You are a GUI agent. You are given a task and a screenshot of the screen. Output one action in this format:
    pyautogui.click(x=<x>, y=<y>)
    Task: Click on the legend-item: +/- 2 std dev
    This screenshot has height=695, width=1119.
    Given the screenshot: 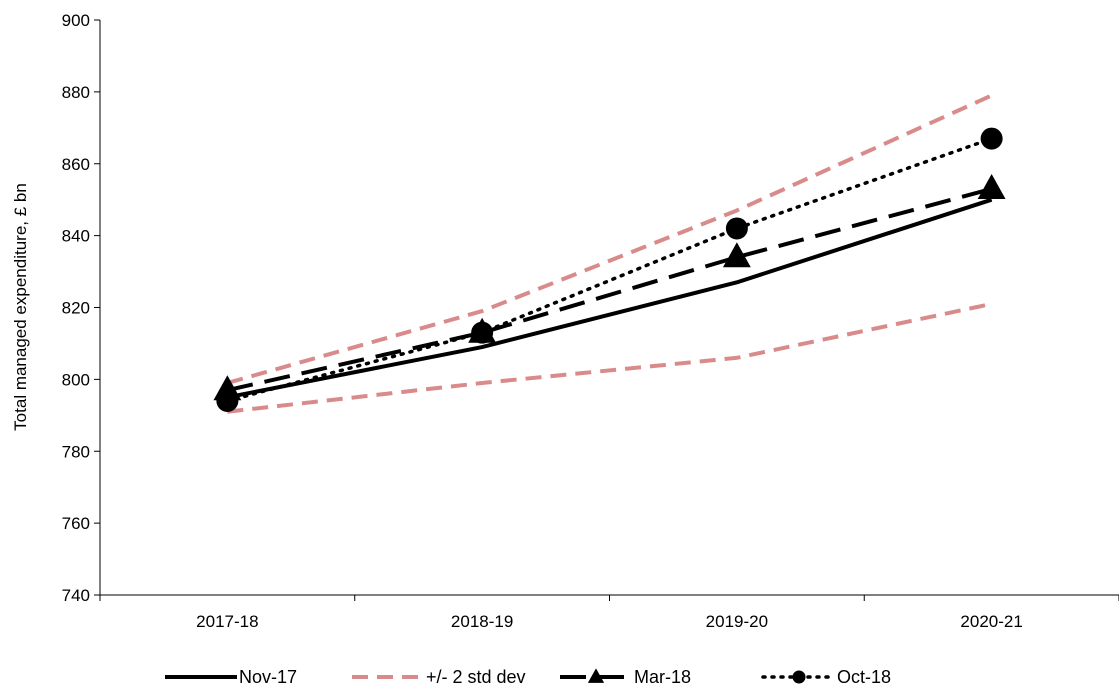 What is the action you would take?
    pyautogui.click(x=439, y=677)
    